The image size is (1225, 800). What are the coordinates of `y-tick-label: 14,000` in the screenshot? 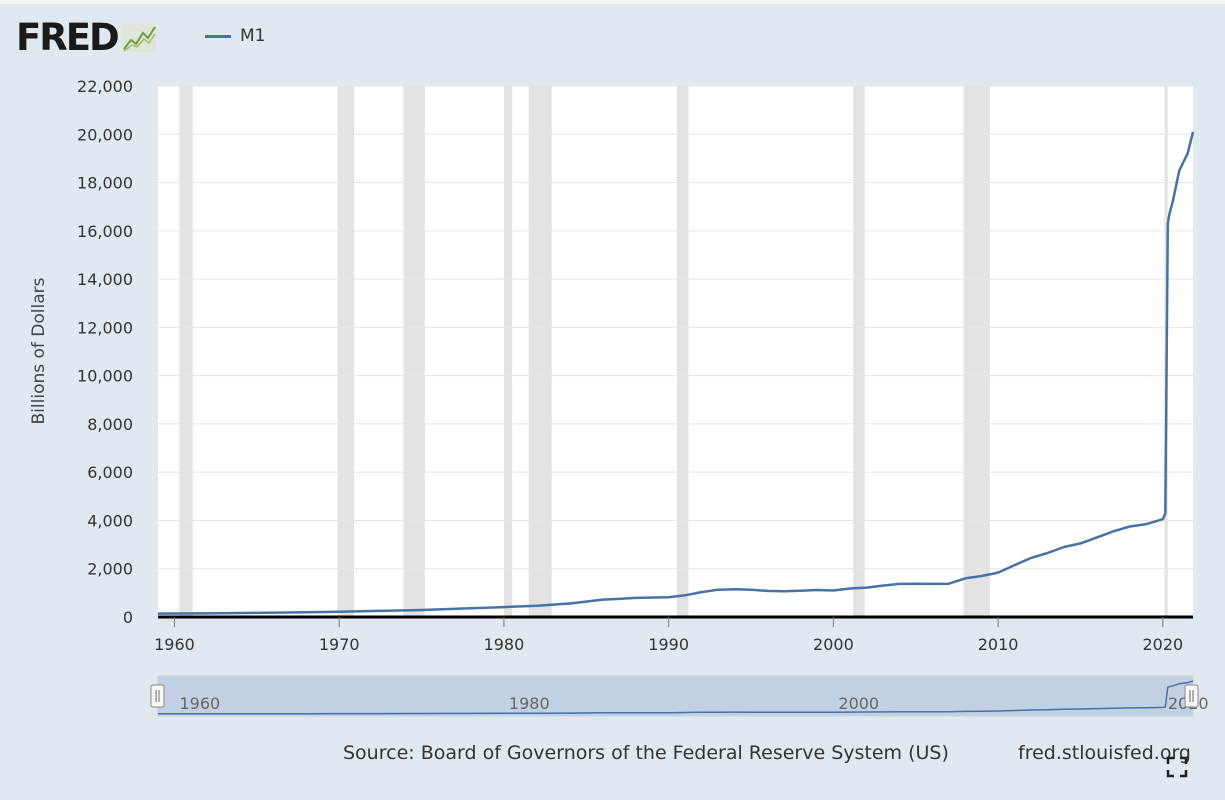 It's located at (105, 279).